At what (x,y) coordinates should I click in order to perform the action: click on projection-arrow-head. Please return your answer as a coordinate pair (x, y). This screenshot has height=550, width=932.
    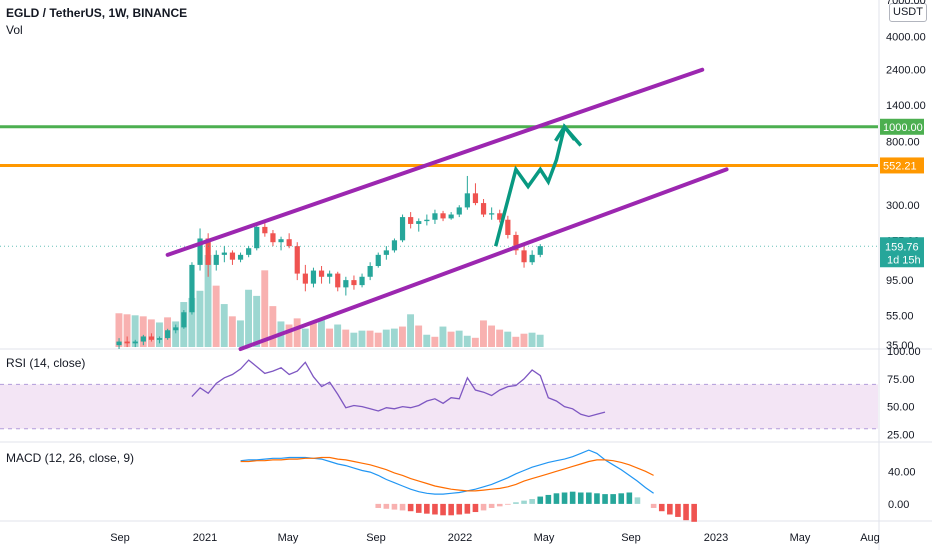
    Looking at the image, I should click on (565, 132).